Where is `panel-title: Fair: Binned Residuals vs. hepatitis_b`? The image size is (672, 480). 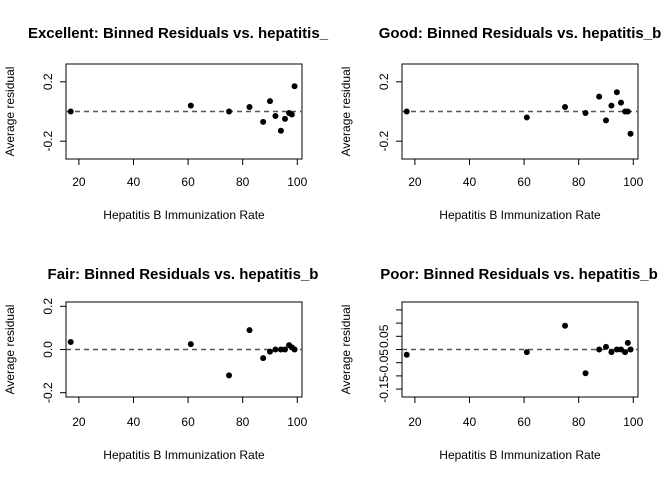
panel-title: Fair: Binned Residuals vs. hepatitis_b is located at coordinates (183, 274).